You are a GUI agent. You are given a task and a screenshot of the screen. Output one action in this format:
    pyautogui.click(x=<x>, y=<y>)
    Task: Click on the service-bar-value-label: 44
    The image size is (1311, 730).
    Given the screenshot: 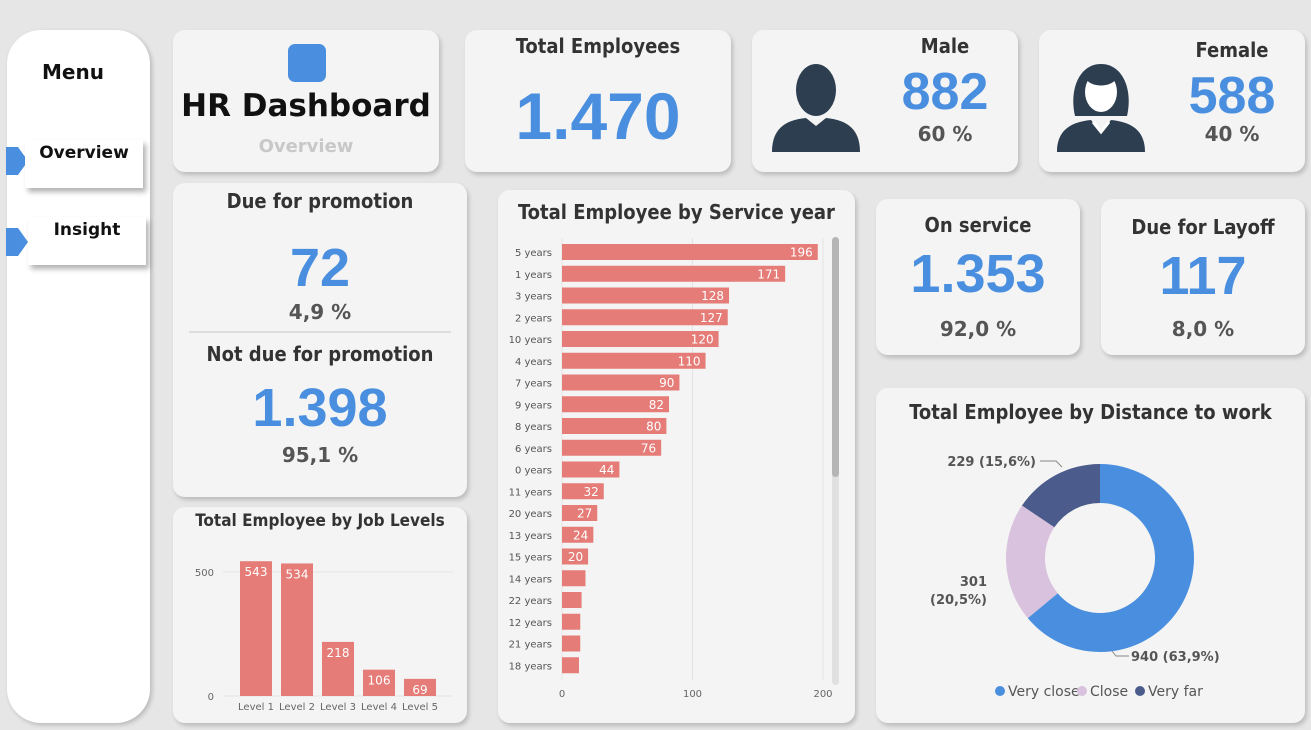 What is the action you would take?
    pyautogui.click(x=606, y=470)
    